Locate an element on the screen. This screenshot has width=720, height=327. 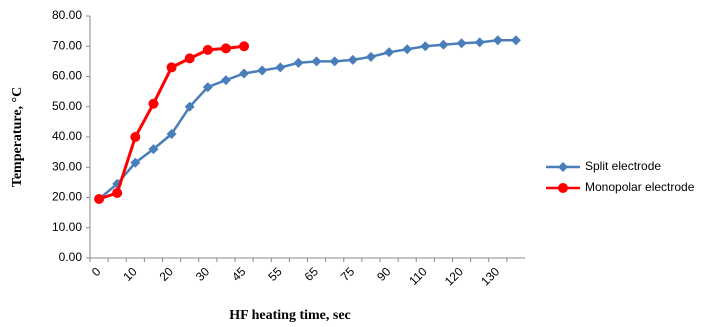
y-tick-label: 50.00 is located at coordinates (67, 106).